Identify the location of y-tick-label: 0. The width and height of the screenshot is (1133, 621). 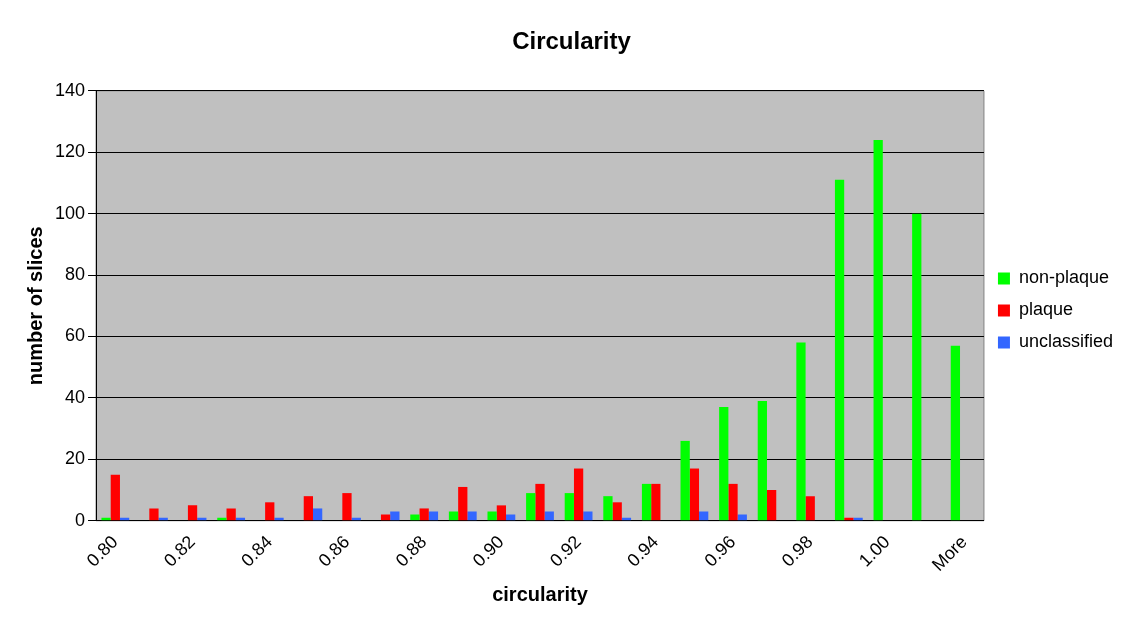
(80, 519).